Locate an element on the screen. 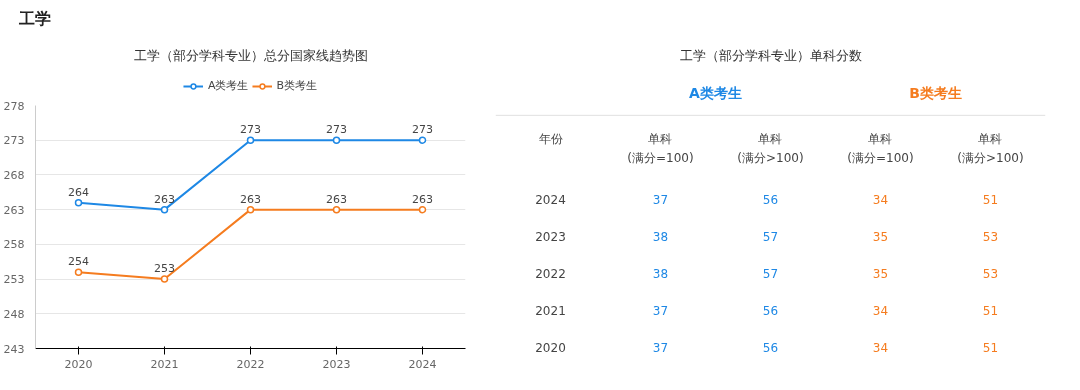 Image resolution: width=1080 pixels, height=390 pixels. y-tick-label: 258 is located at coordinates (14, 245).